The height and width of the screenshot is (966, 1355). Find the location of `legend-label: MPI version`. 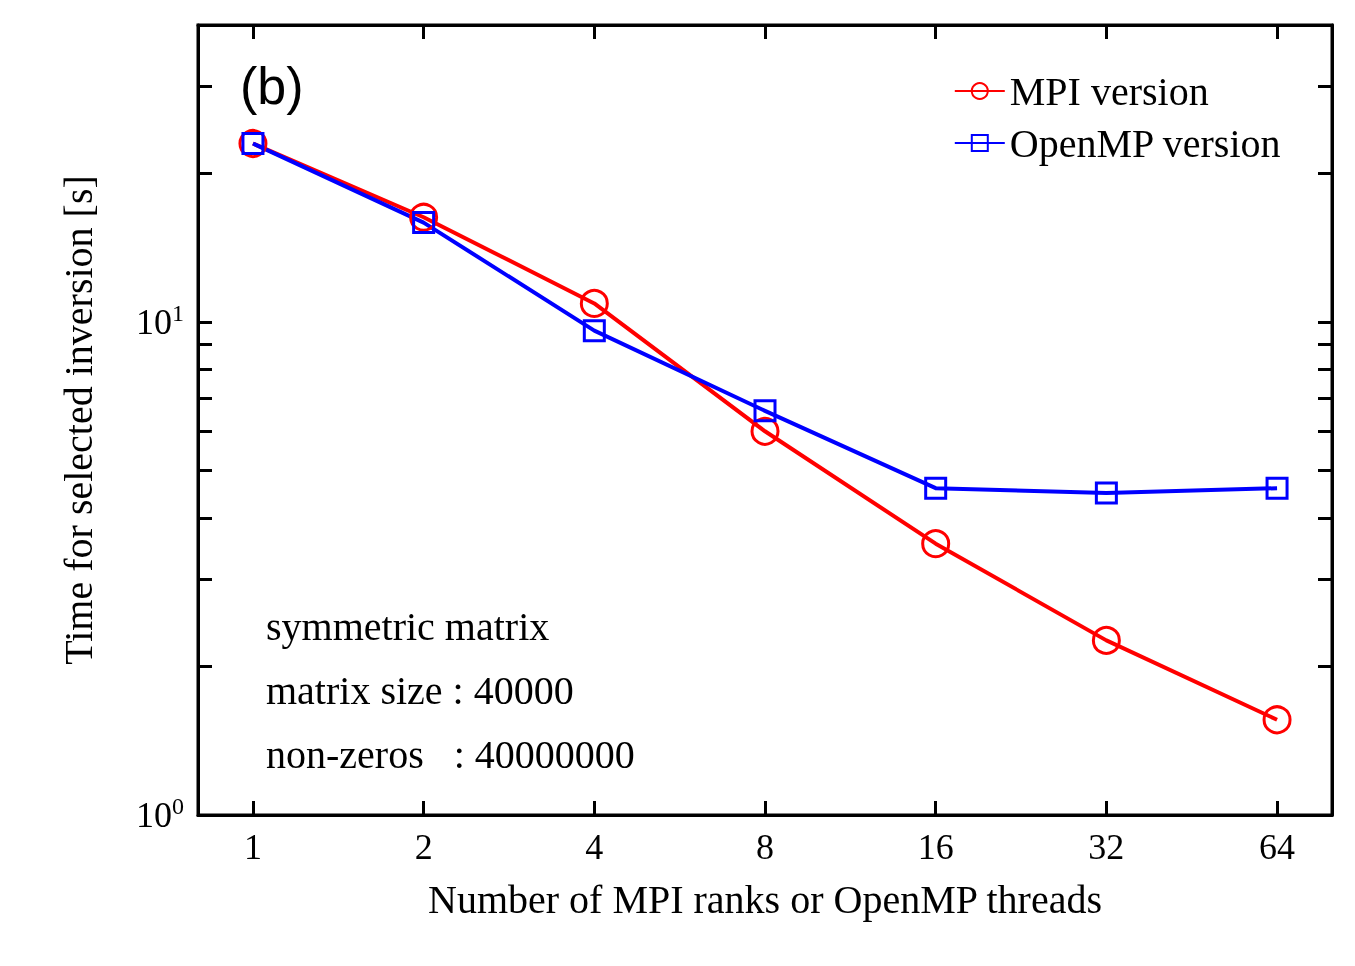

legend-label: MPI version is located at coordinates (1109, 91).